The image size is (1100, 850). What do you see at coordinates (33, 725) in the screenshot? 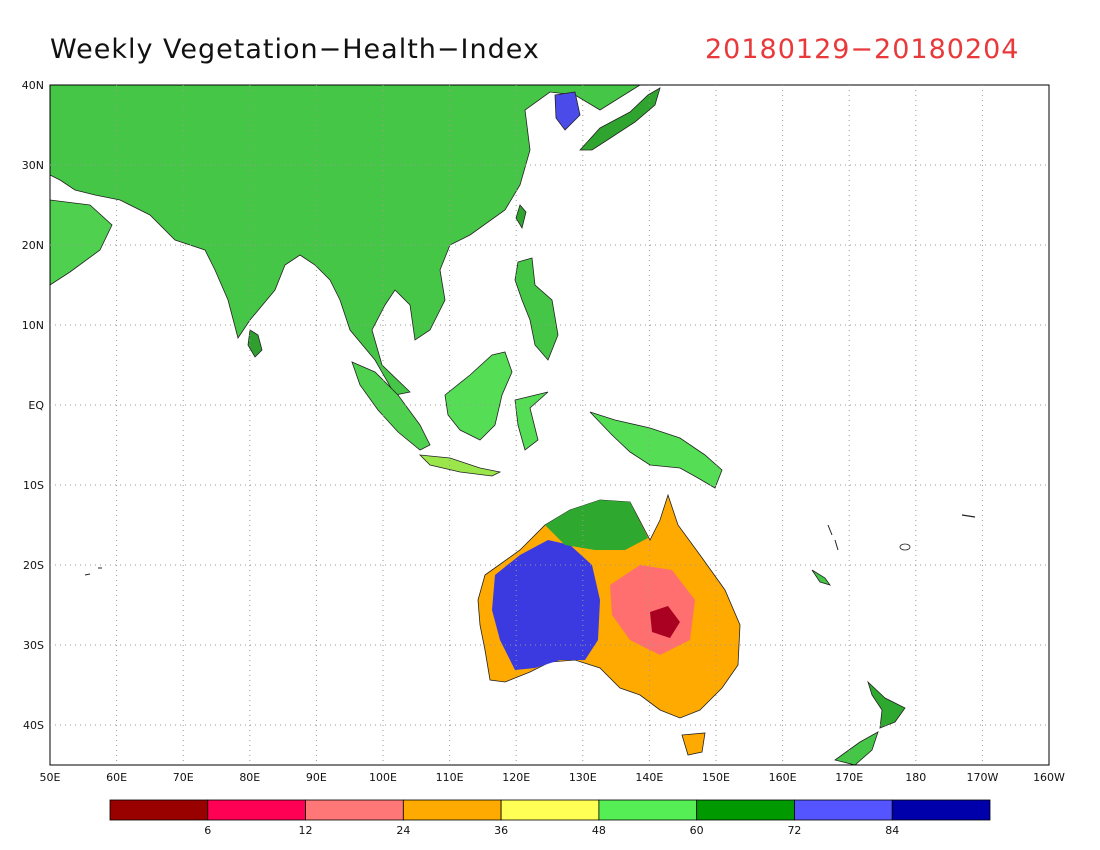
I see `latitude-tick-label: 40S` at bounding box center [33, 725].